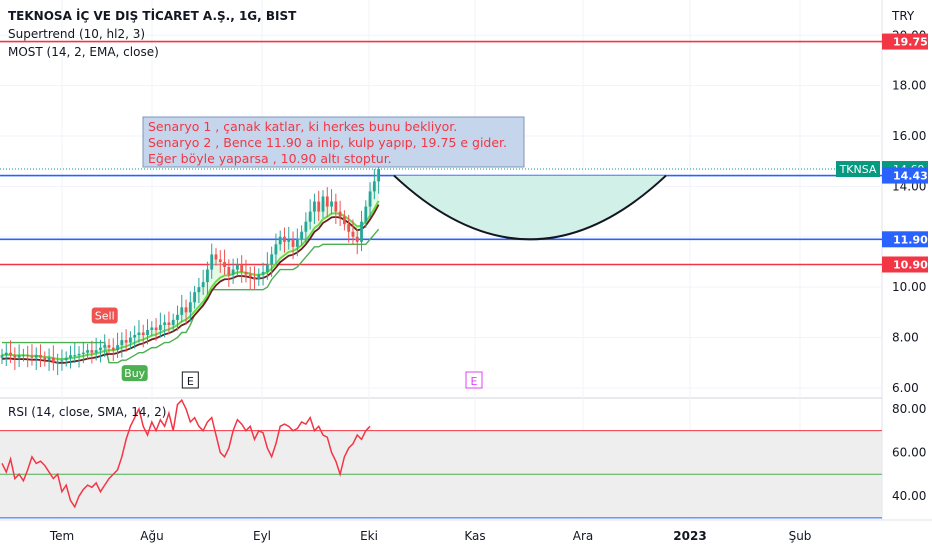  I want to click on cup-curve, so click(530, 207).